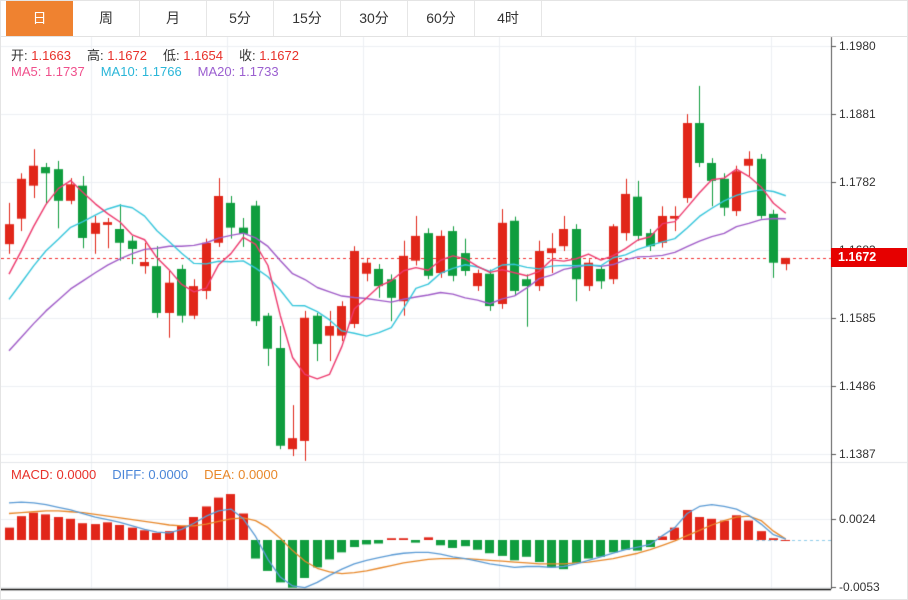 The width and height of the screenshot is (908, 600). What do you see at coordinates (857, 46) in the screenshot?
I see `price-axis-label: 1.1980` at bounding box center [857, 46].